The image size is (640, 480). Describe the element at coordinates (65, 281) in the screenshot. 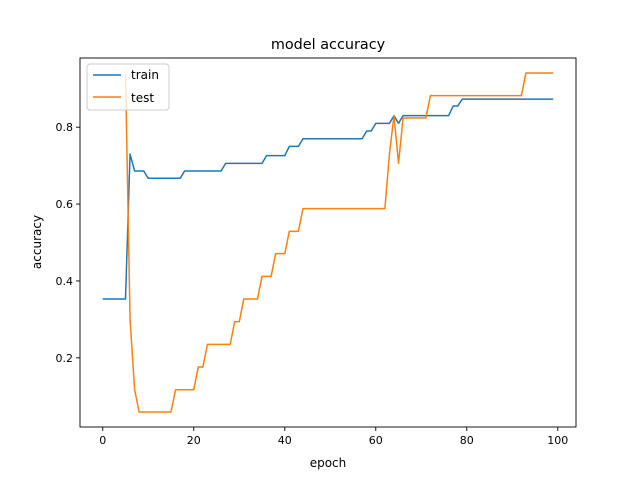

I see `y-tick-label: 0.4` at that location.